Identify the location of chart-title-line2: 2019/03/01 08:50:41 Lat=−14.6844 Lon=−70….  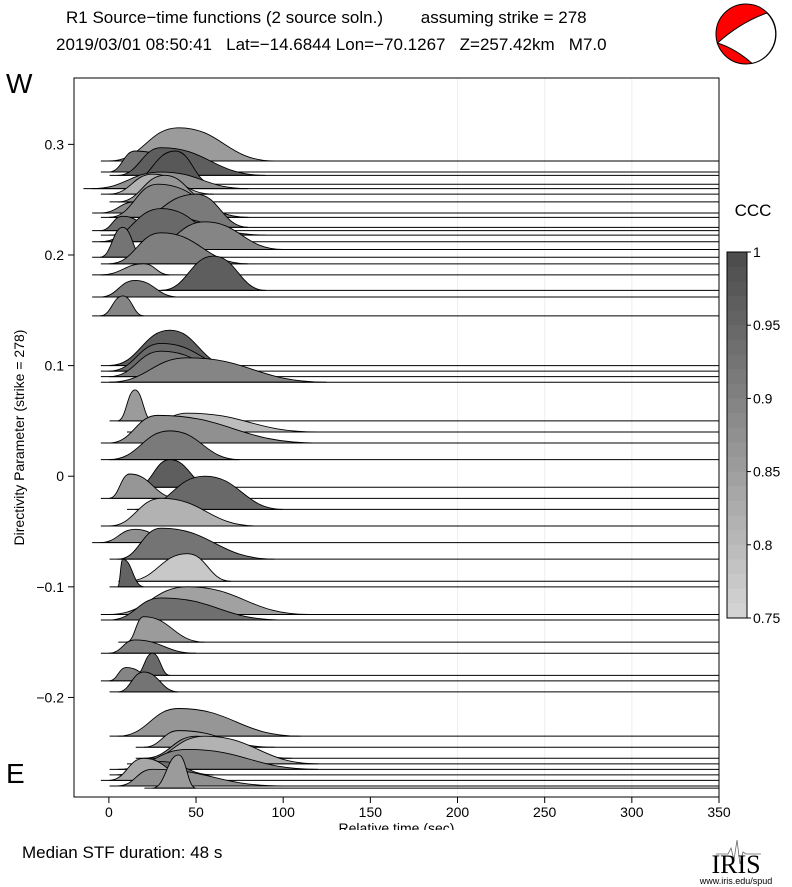
(331, 44).